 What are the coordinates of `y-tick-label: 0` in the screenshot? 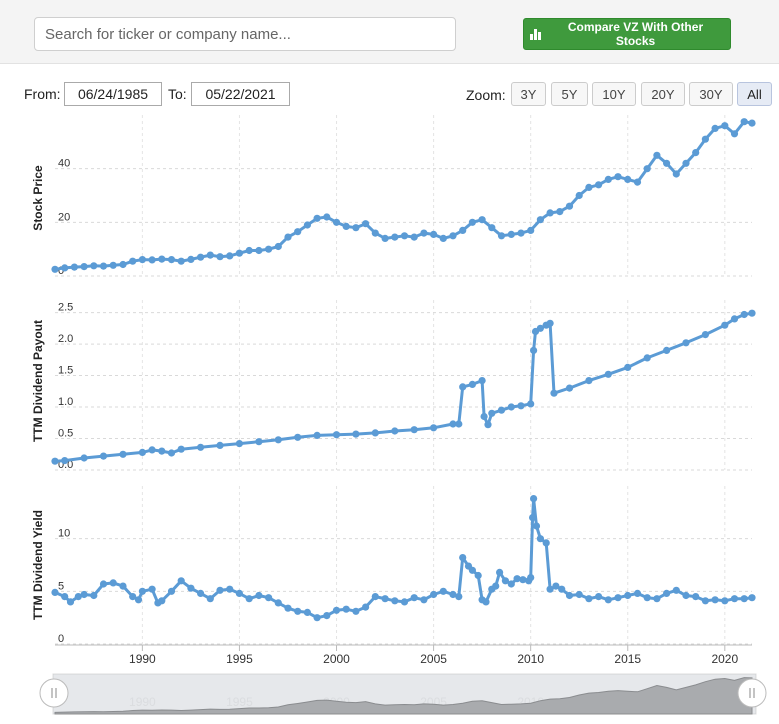 It's located at (61, 271).